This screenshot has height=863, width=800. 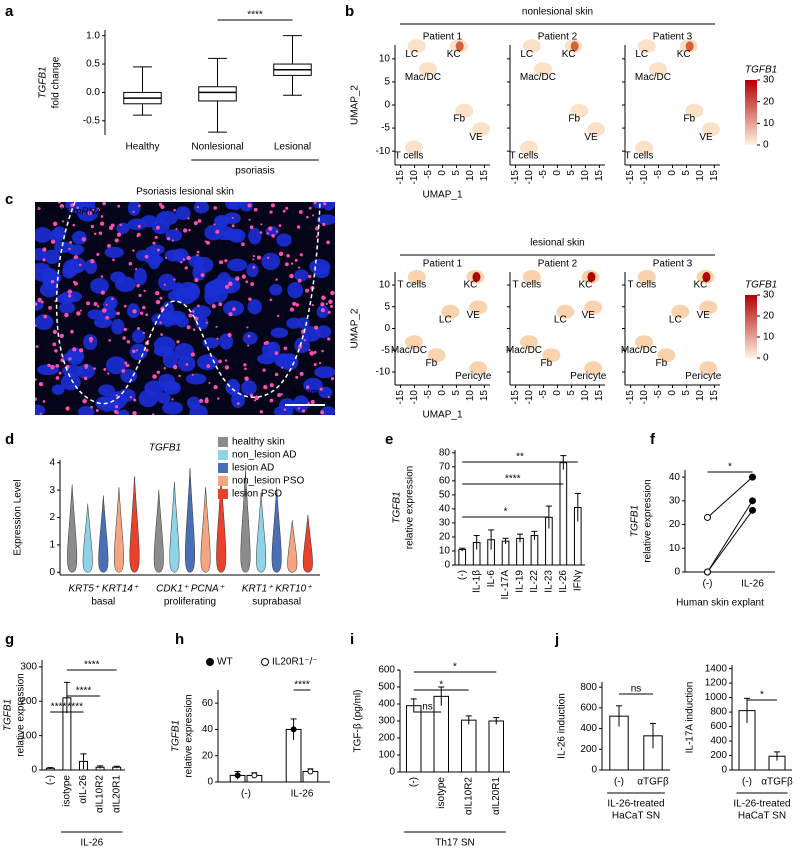 What do you see at coordinates (254, 775) in the screenshot?
I see `mean-dot` at bounding box center [254, 775].